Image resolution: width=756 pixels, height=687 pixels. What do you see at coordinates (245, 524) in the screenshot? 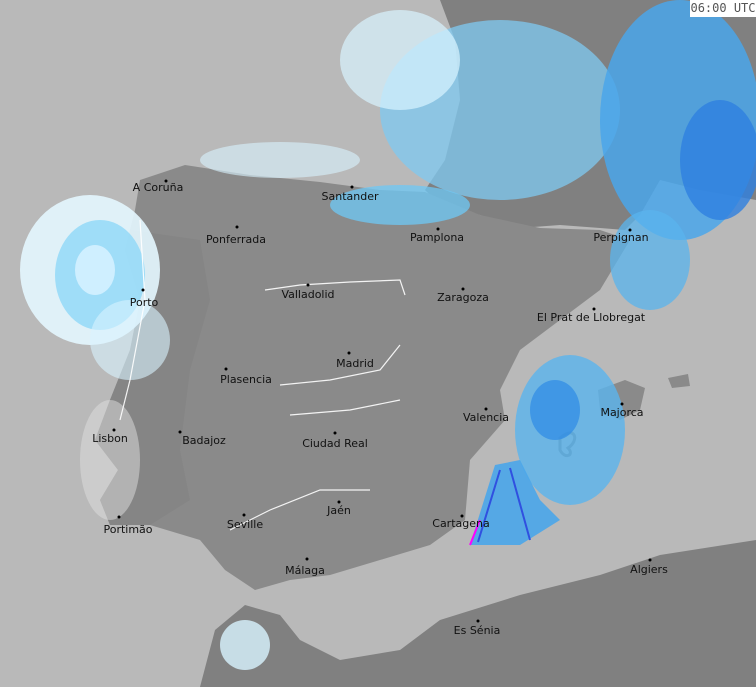
I see `city-label: Seville` at bounding box center [245, 524].